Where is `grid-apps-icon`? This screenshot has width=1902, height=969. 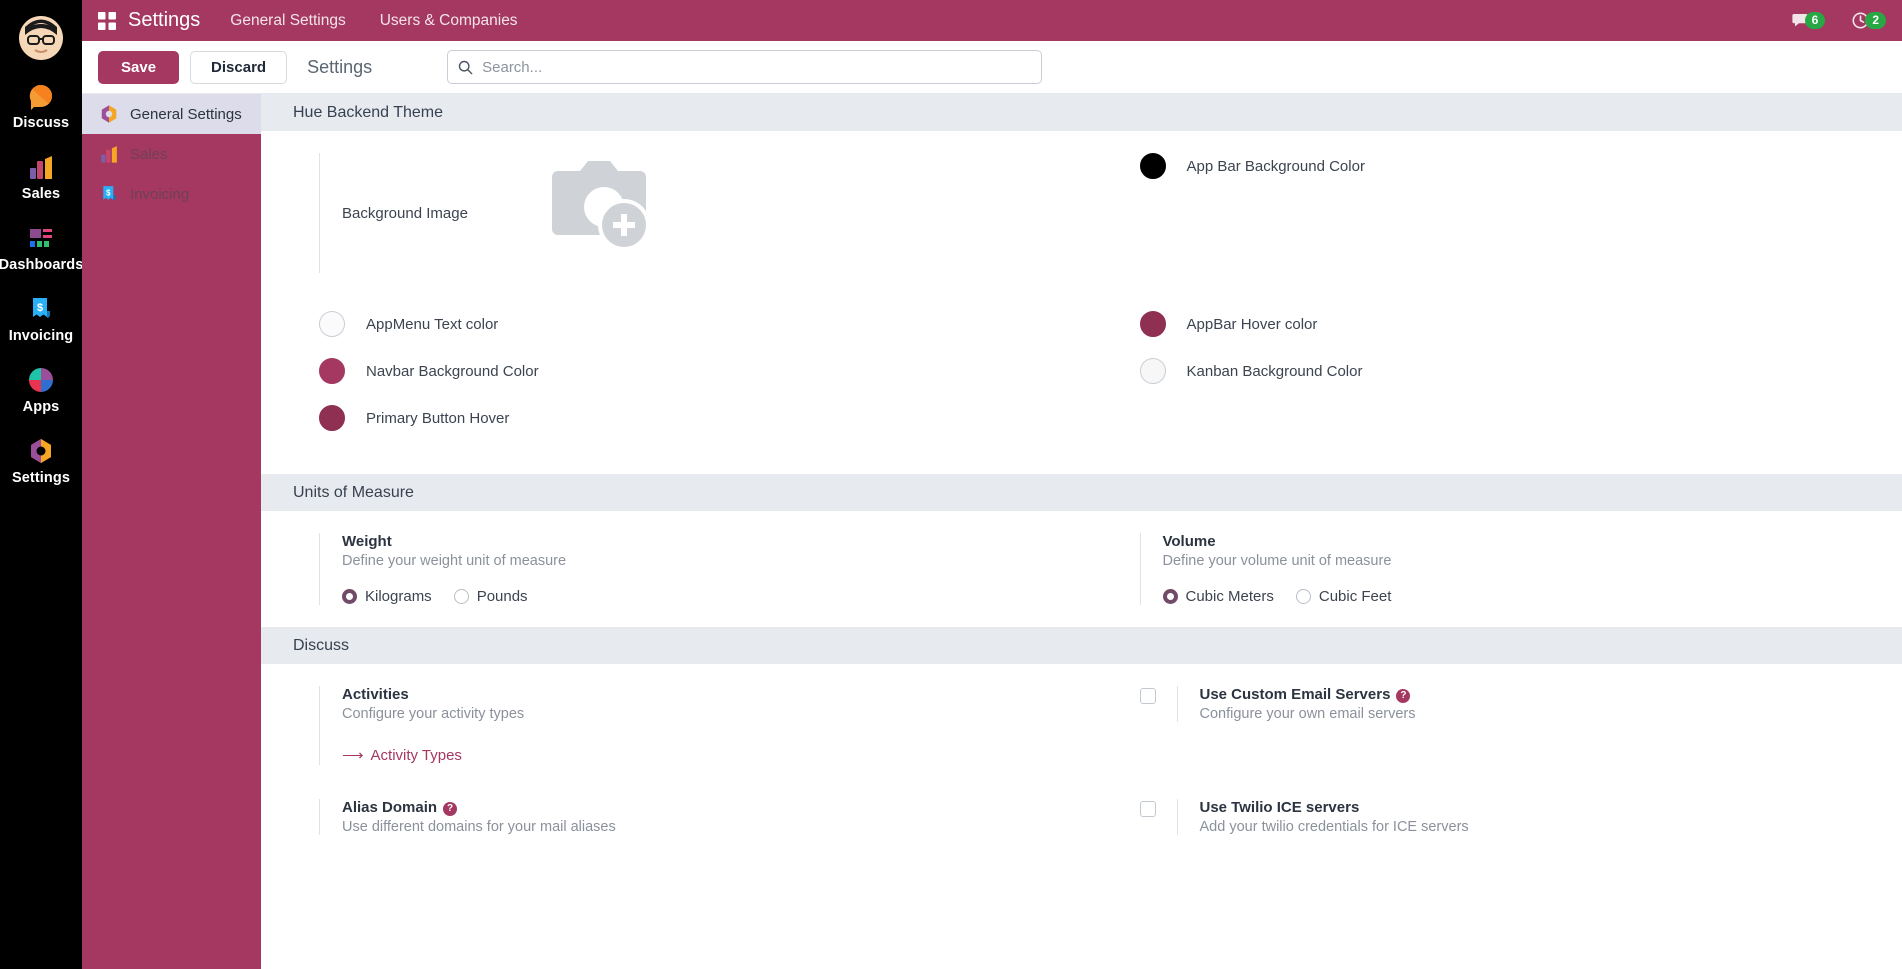 grid-apps-icon is located at coordinates (107, 20).